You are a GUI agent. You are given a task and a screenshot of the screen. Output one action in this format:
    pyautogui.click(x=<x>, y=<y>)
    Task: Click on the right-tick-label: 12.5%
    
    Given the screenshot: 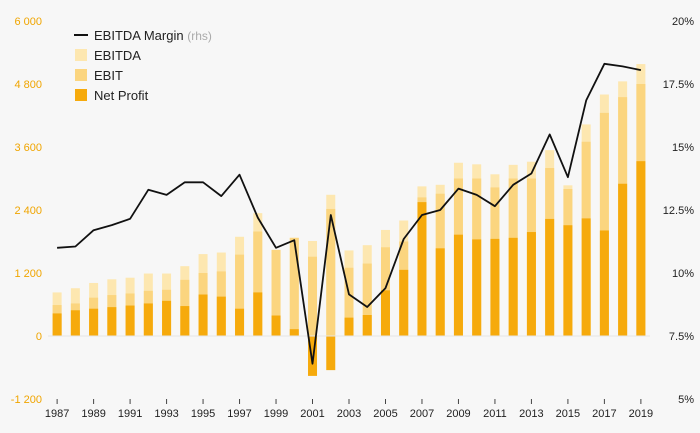 What is the action you would take?
    pyautogui.click(x=678, y=211)
    